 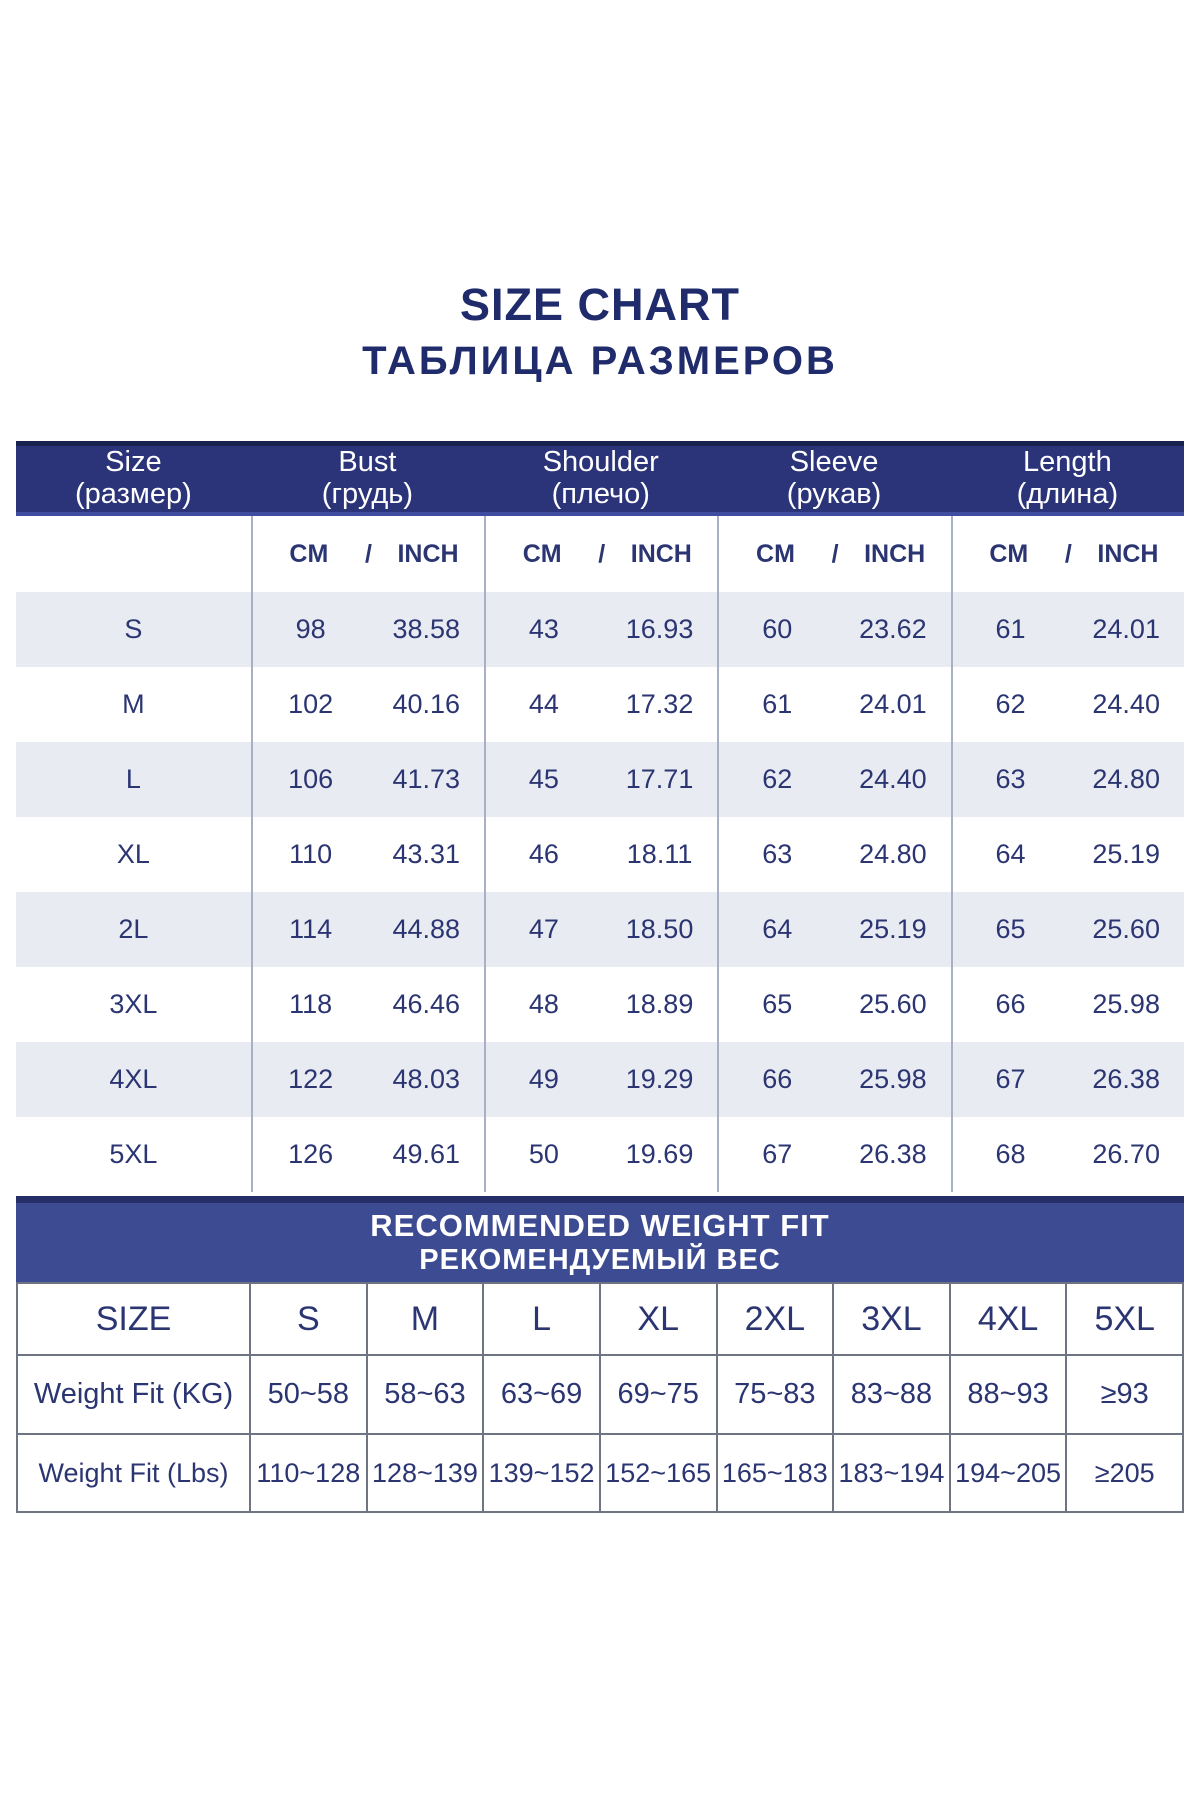 I want to click on header-col-size-ru: (размер), so click(x=133, y=494).